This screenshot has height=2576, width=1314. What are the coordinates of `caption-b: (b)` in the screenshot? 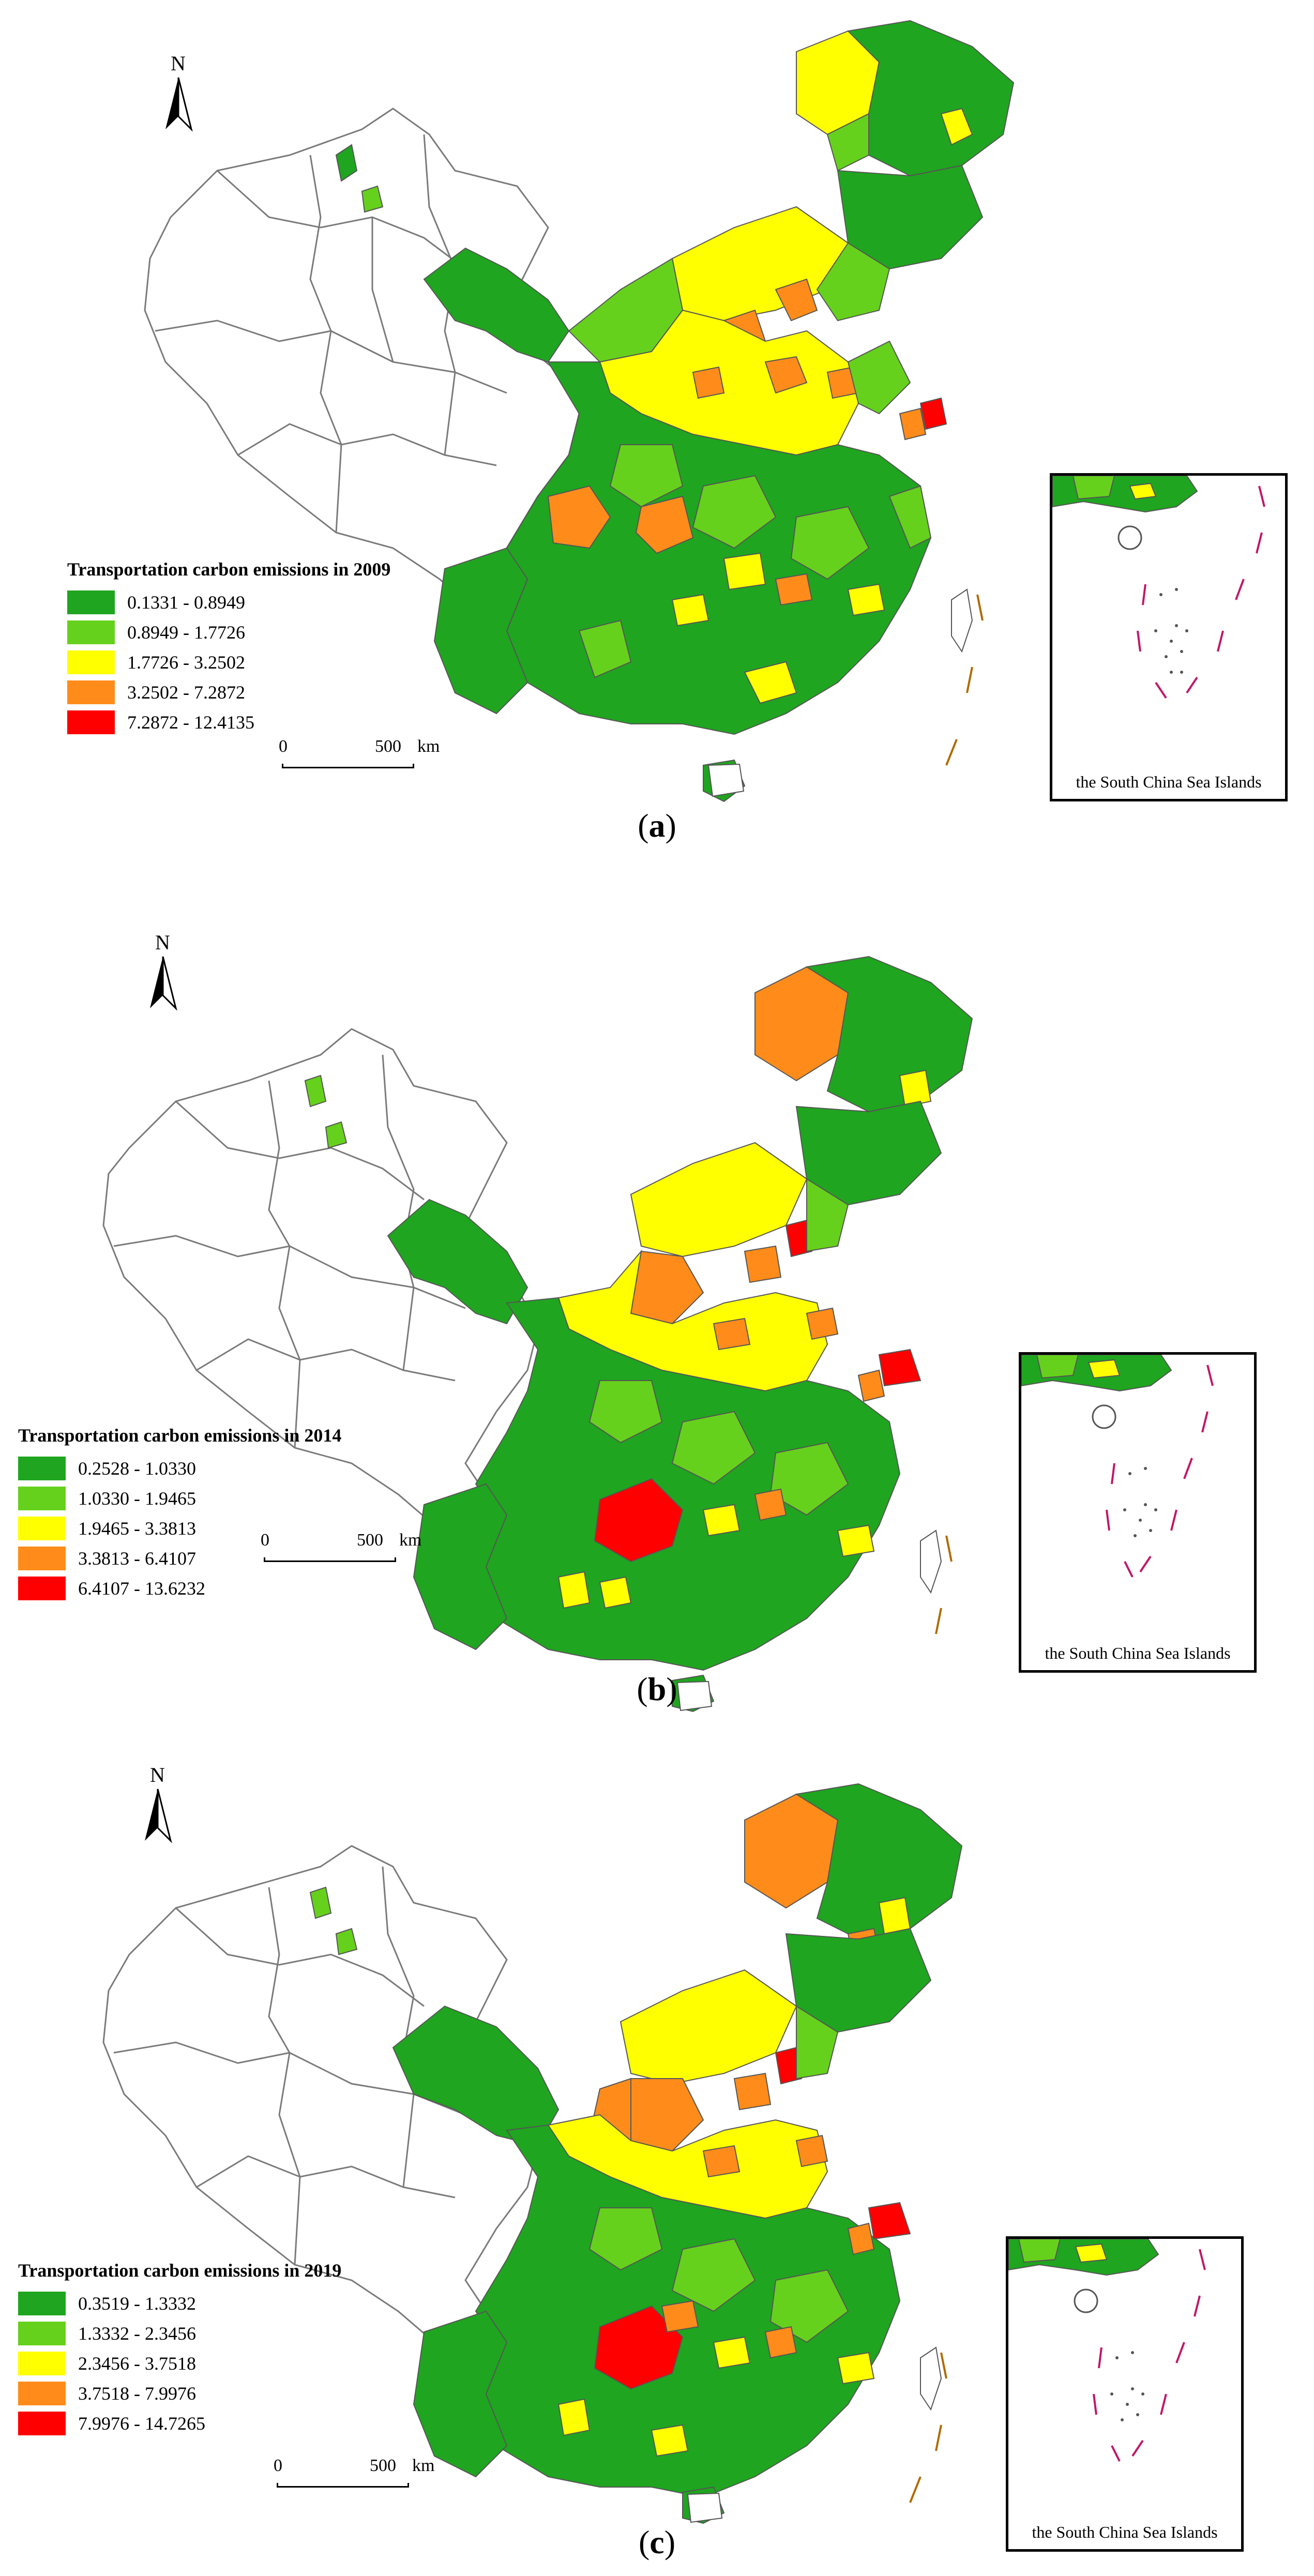 It's located at (657, 1689).